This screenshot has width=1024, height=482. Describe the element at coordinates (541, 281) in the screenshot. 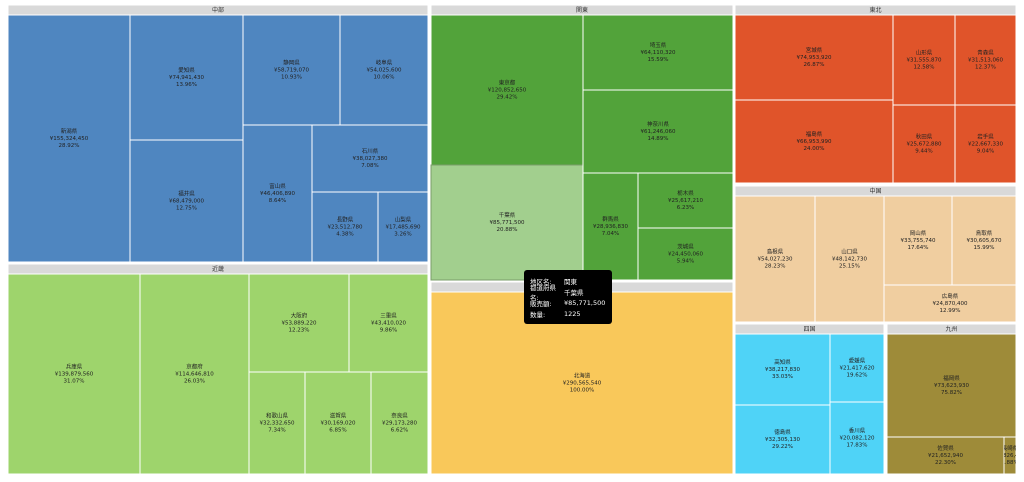

I see `tooltip-label: 地区名:` at that location.